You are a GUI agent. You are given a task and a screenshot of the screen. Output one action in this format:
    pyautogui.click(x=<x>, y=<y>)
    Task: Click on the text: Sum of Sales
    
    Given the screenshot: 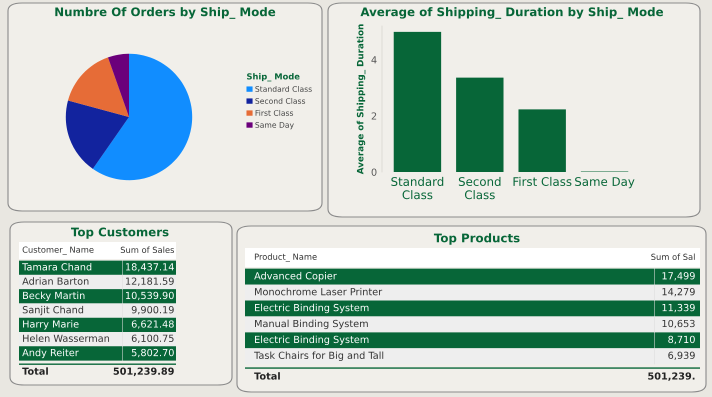 What is the action you would take?
    pyautogui.click(x=147, y=249)
    